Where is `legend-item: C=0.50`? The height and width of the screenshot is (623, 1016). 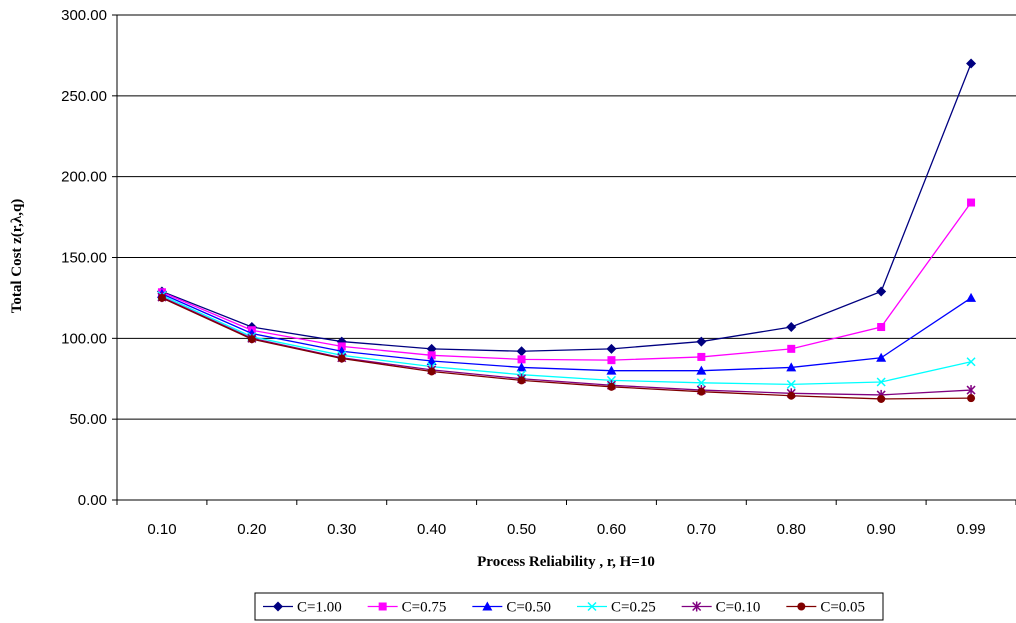 legend-item: C=0.50 is located at coordinates (511, 608).